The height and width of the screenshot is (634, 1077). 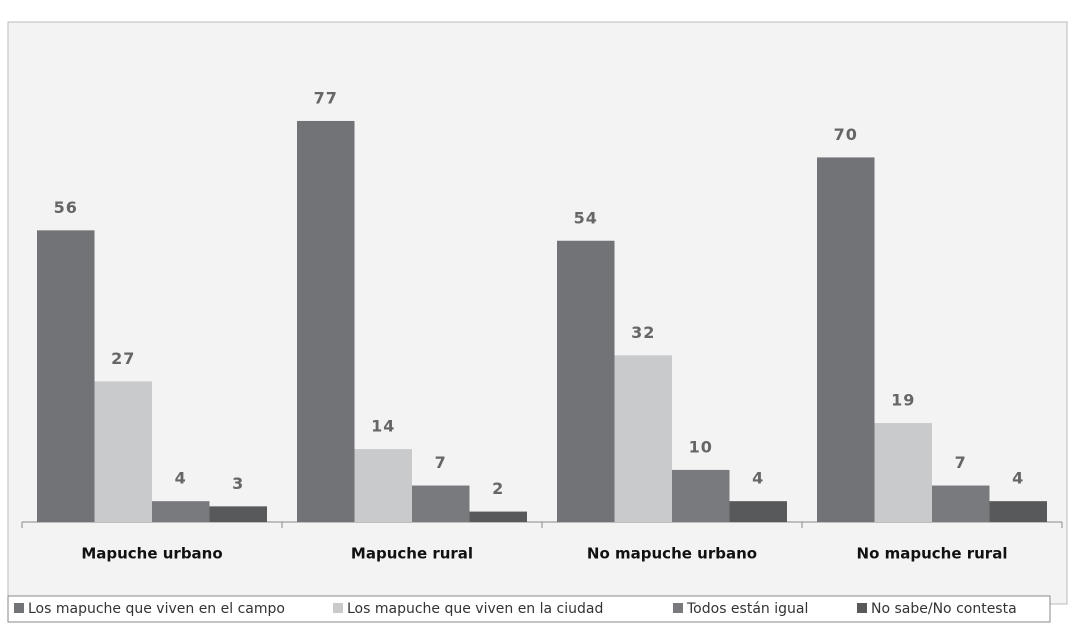 I want to click on data-label: 19, so click(x=903, y=400).